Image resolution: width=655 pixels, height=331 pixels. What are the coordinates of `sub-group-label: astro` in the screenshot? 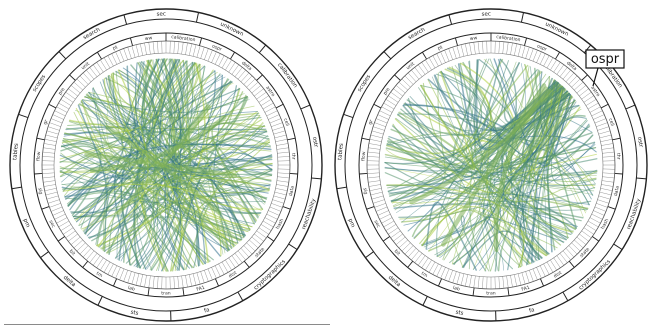 It's located at (270, 91).